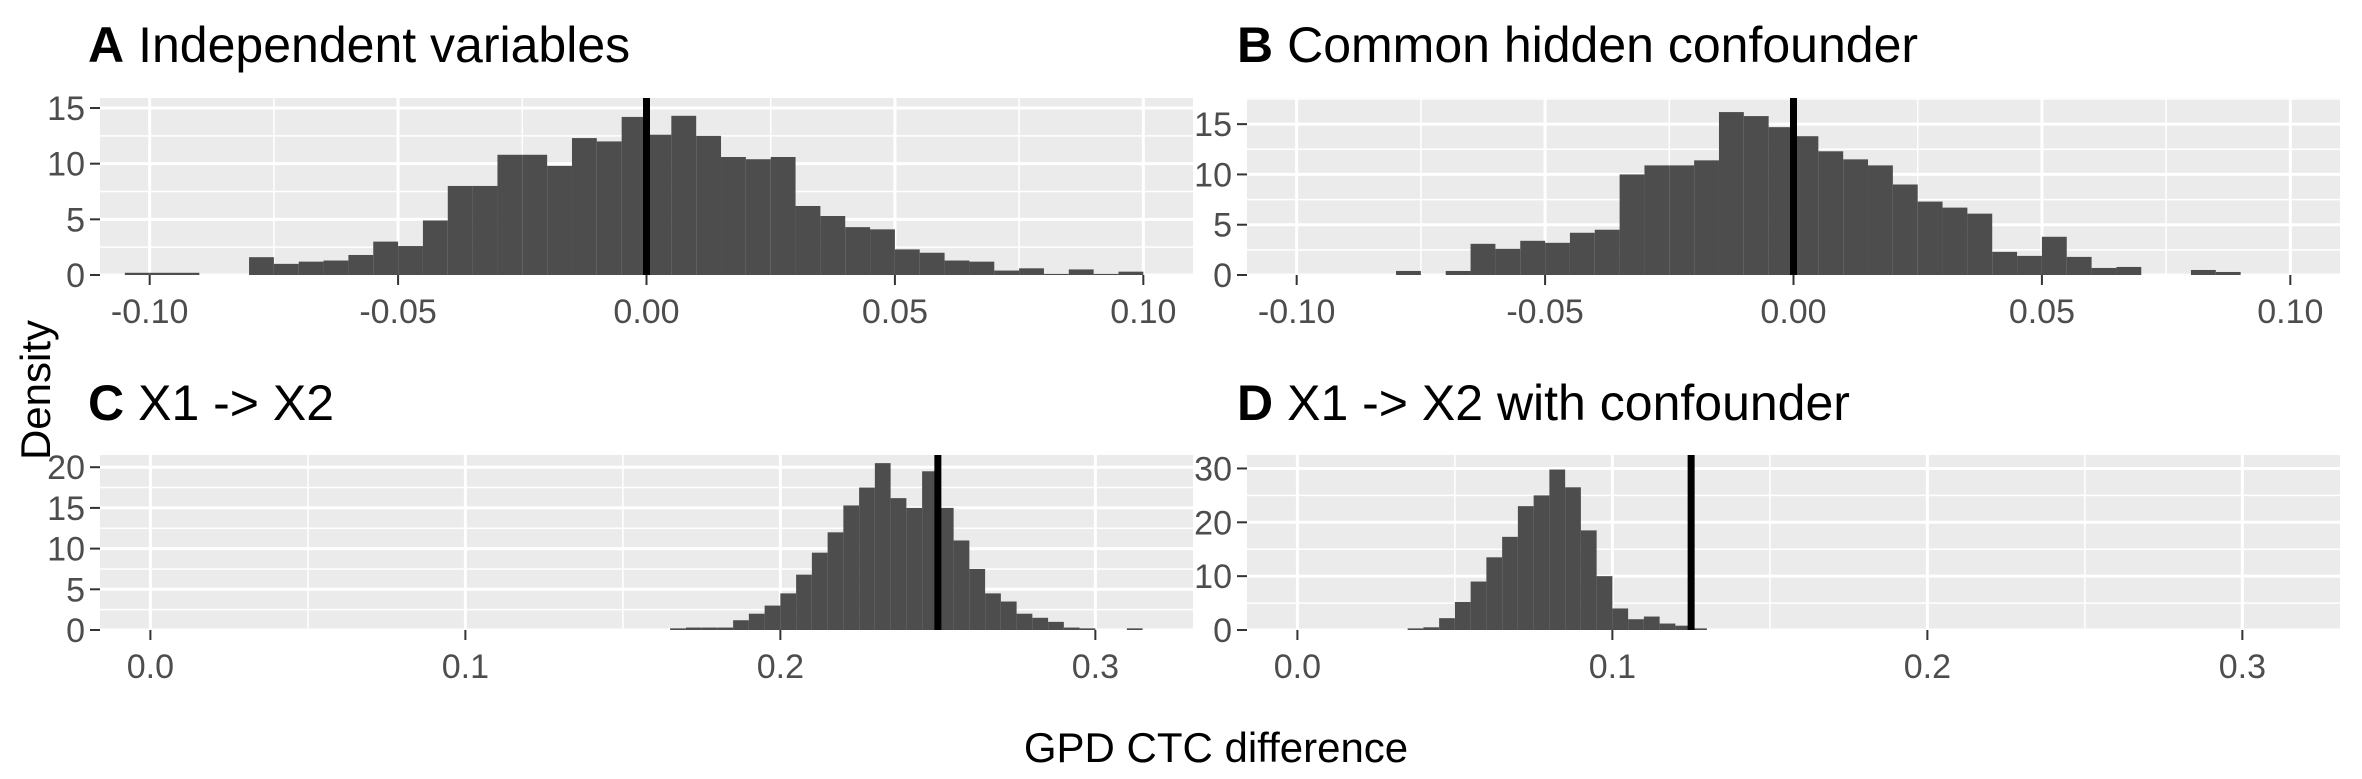 This screenshot has width=2362, height=779. Describe the element at coordinates (150, 312) in the screenshot. I see `panel-a-x-tick-label: -0.10` at that location.